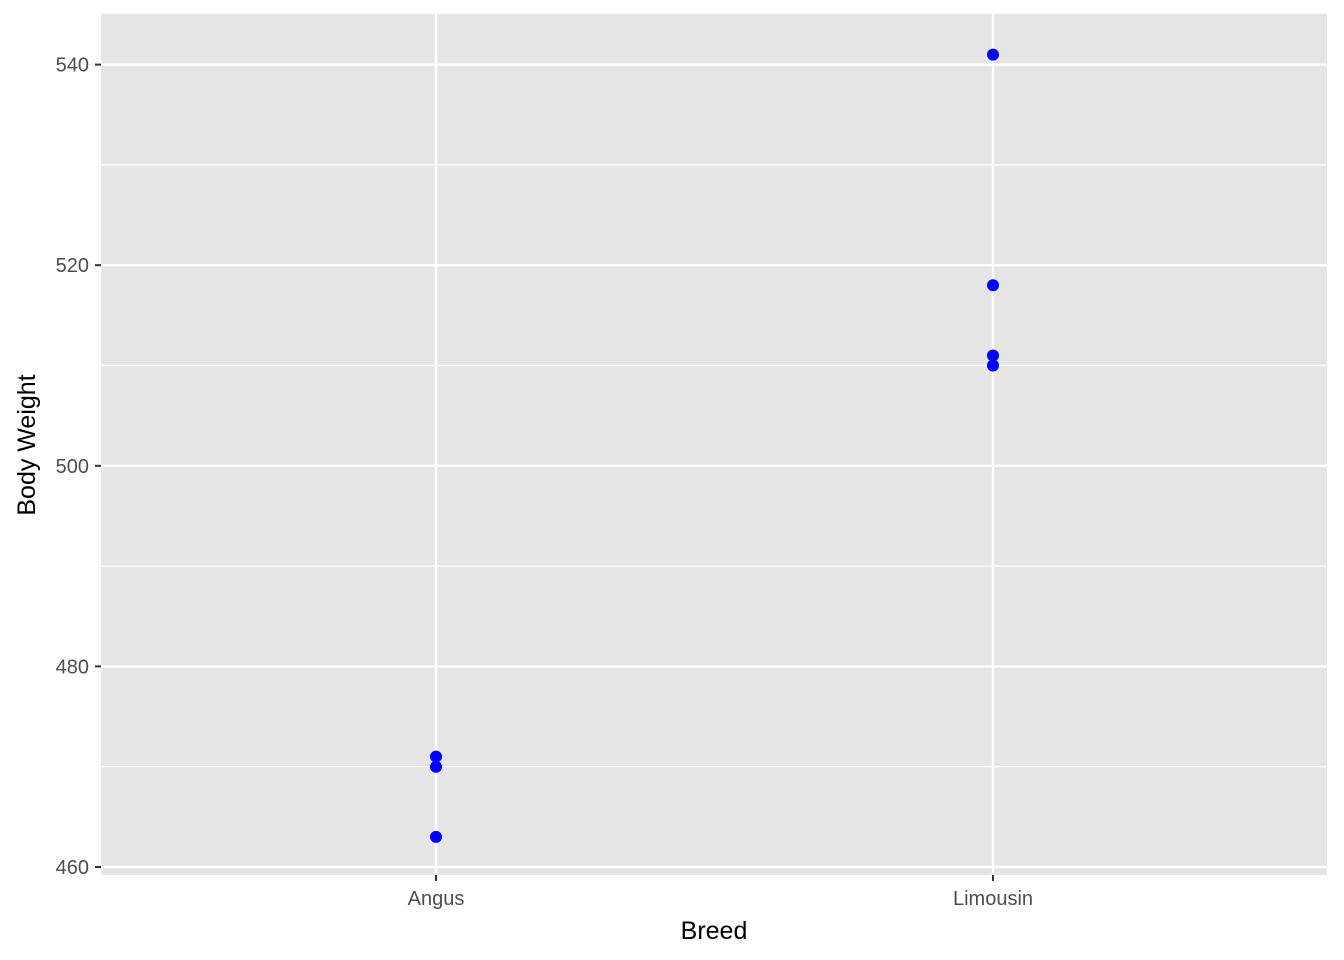 This screenshot has height=960, width=1344. Describe the element at coordinates (72, 868) in the screenshot. I see `y-tick-label: 460` at that location.